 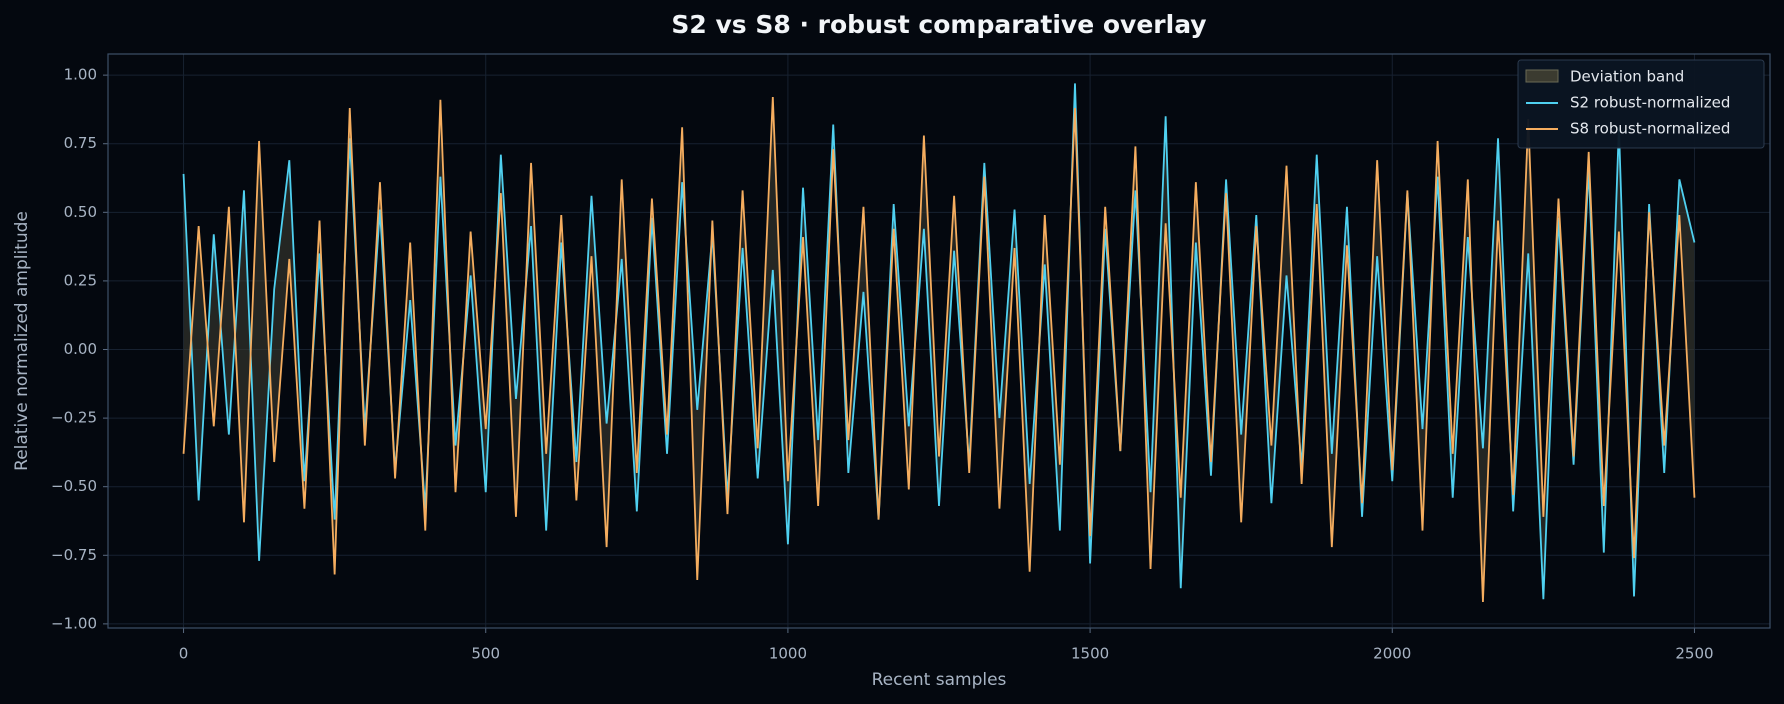 What do you see at coordinates (1090, 654) in the screenshot?
I see `x-tick-label: 1500` at bounding box center [1090, 654].